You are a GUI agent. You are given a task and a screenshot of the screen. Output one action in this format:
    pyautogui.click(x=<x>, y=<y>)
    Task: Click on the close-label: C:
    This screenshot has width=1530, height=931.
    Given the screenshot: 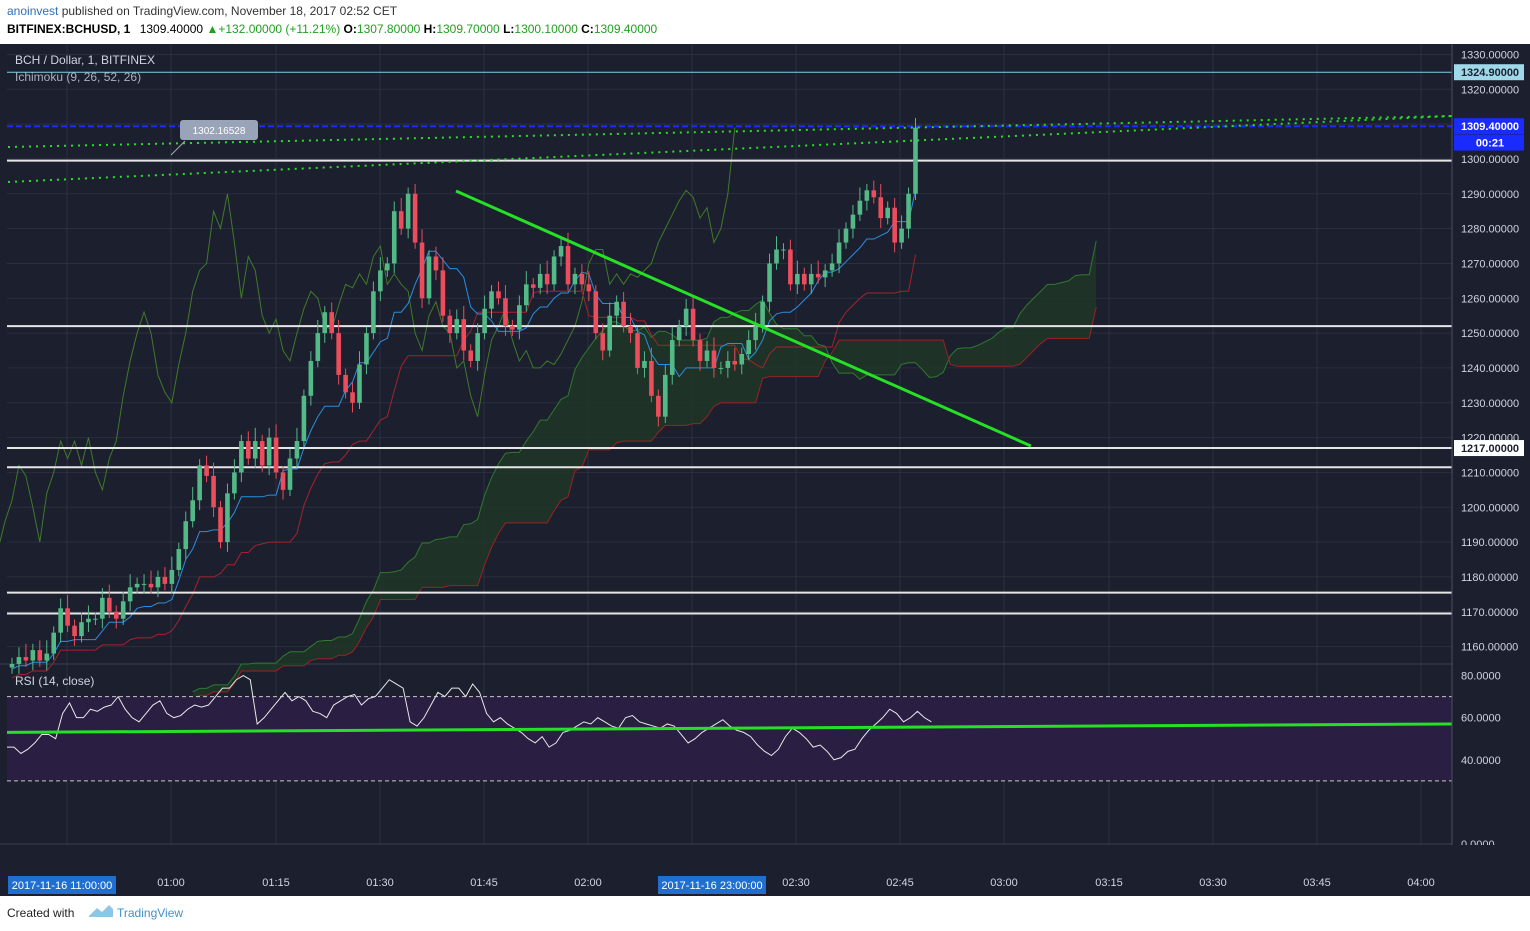 What is the action you would take?
    pyautogui.click(x=587, y=29)
    